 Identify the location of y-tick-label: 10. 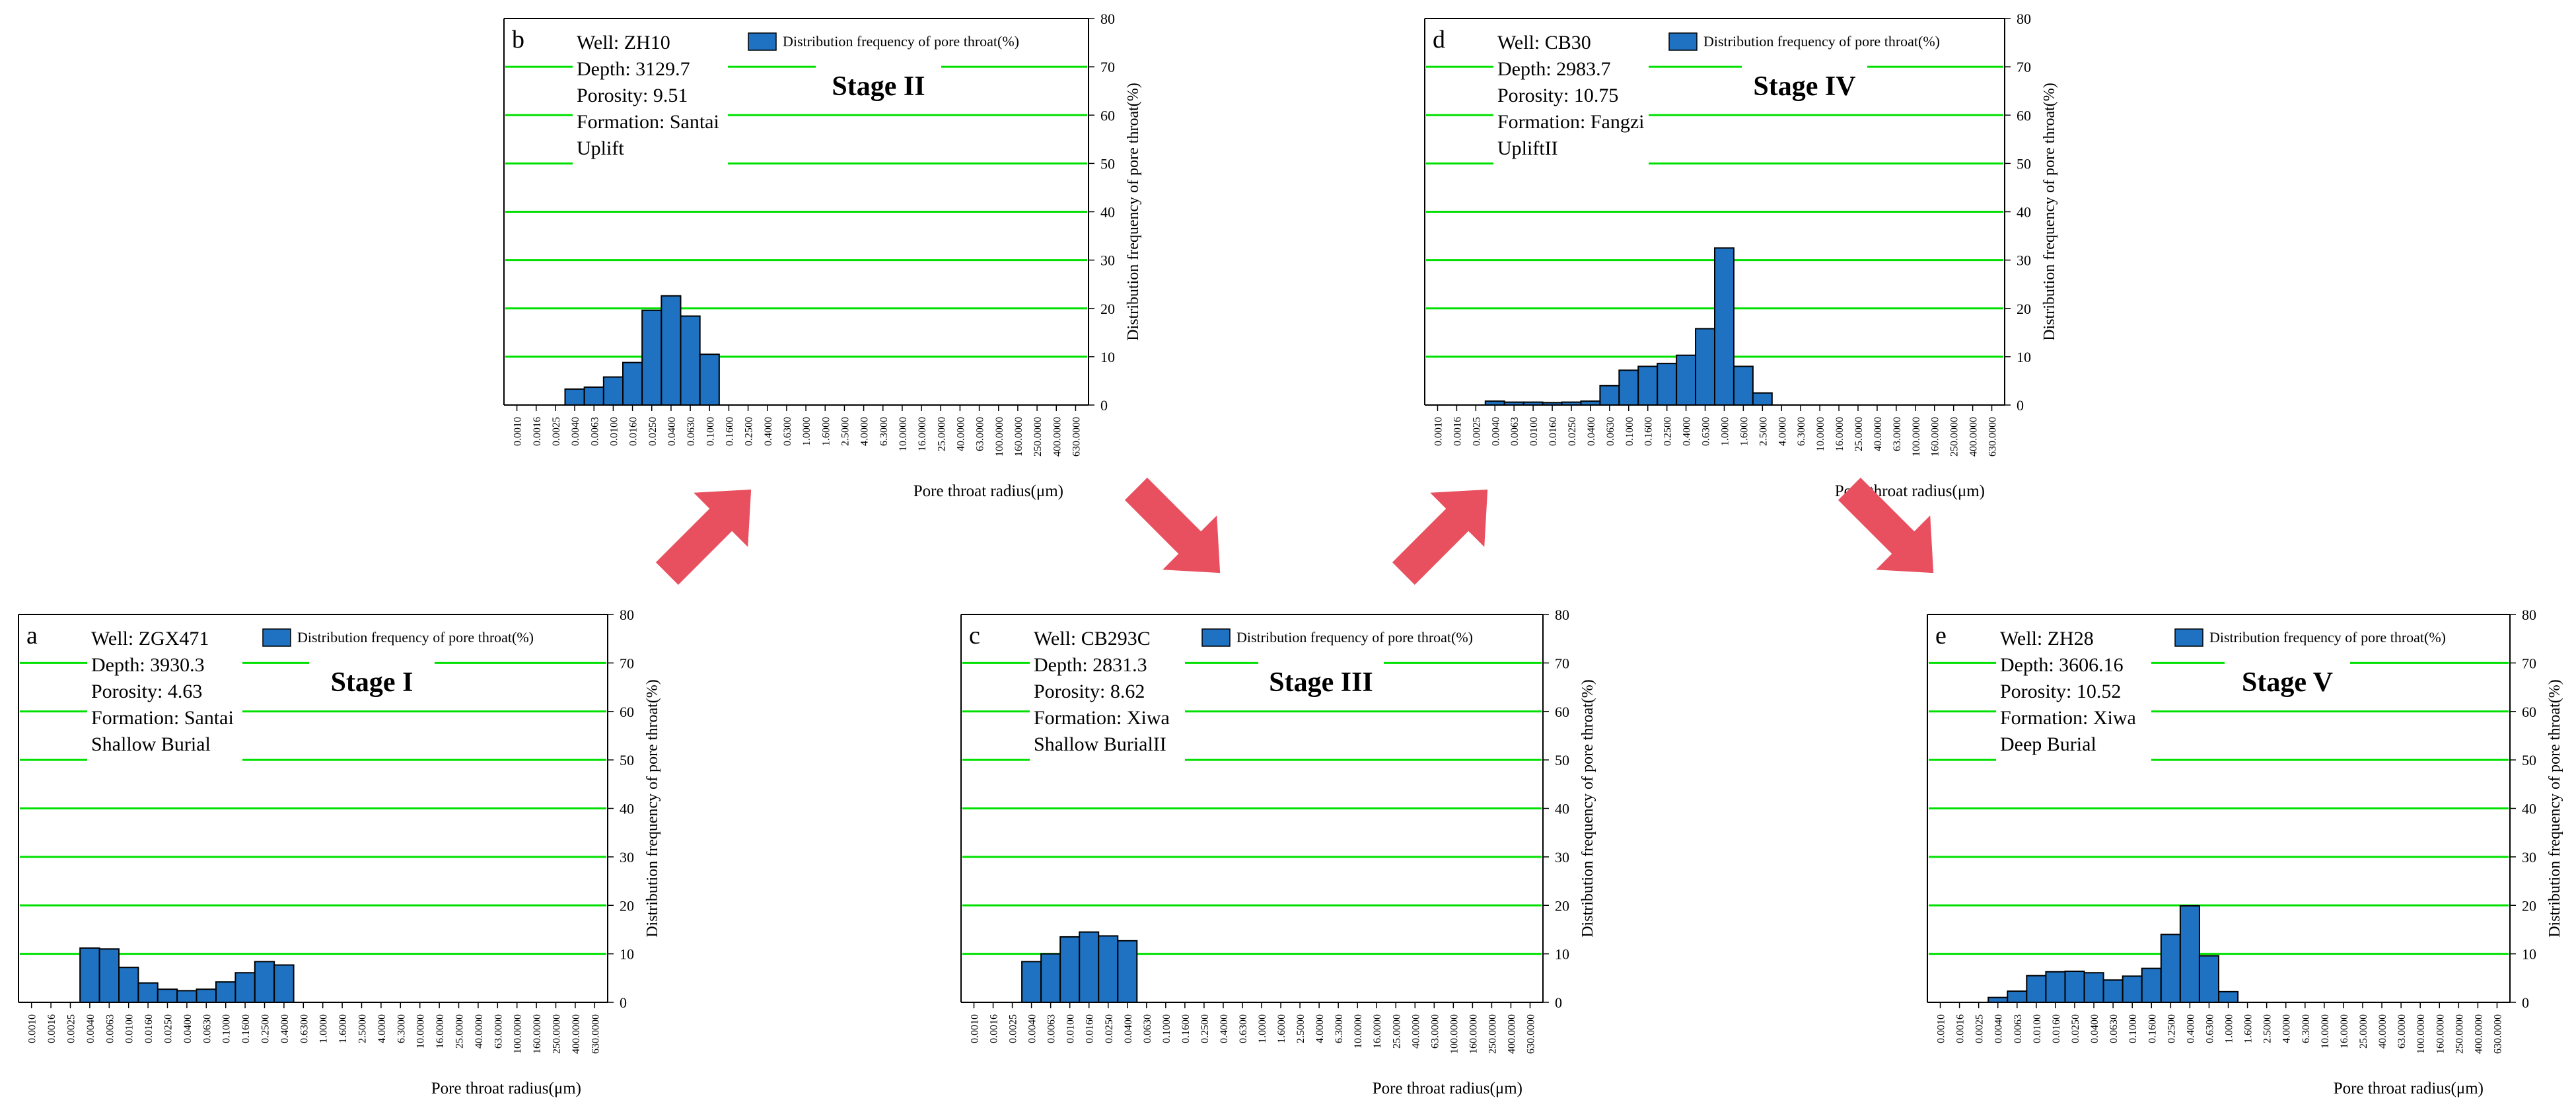
(2529, 954).